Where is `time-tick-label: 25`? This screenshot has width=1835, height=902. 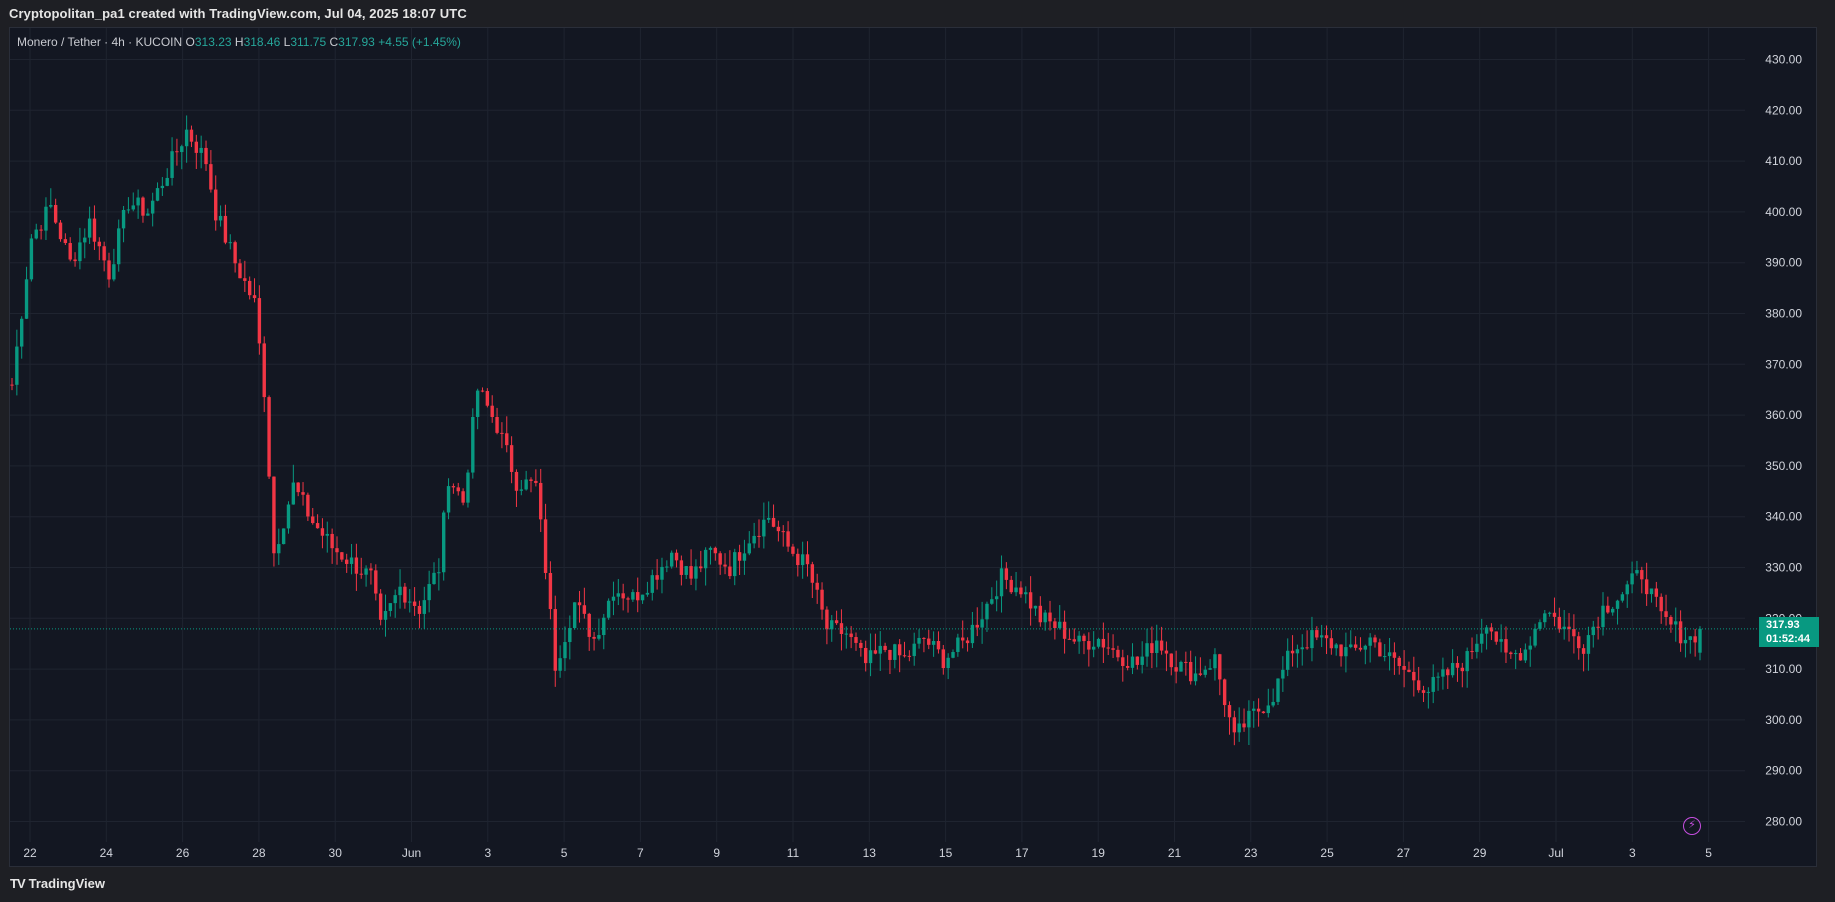 time-tick-label: 25 is located at coordinates (1327, 853).